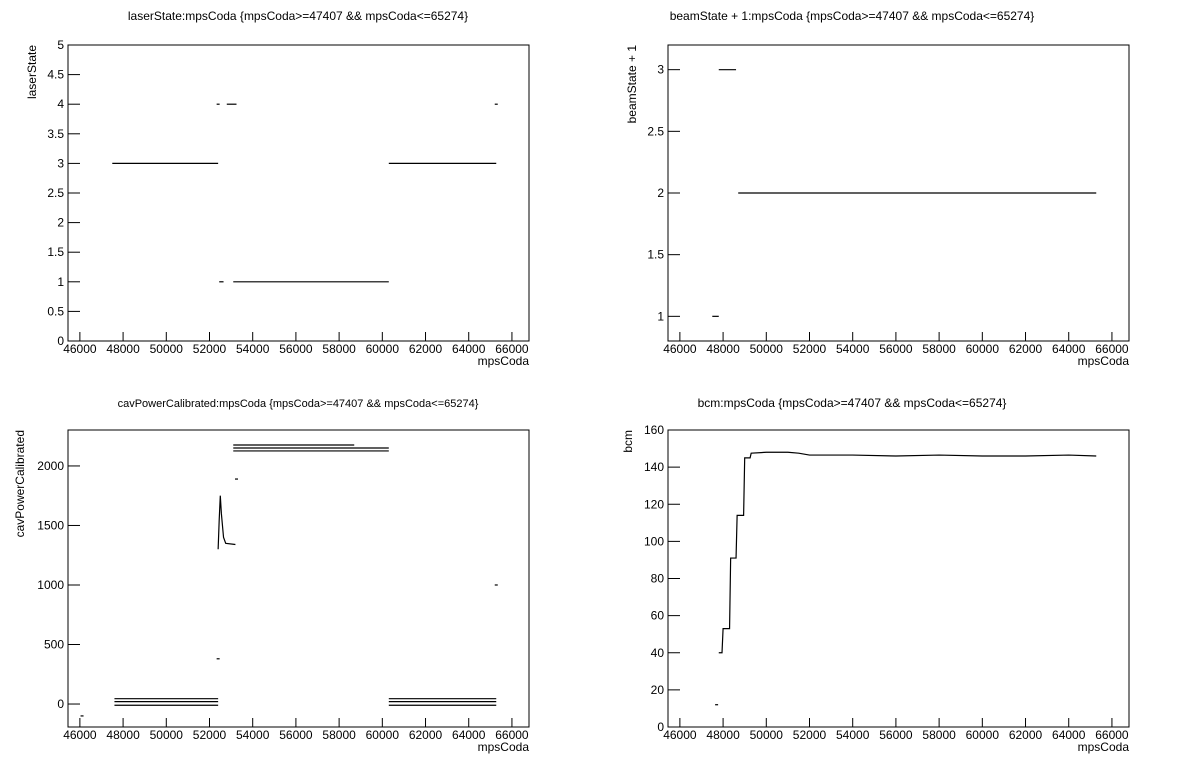 The width and height of the screenshot is (1196, 772). I want to click on y-tick-label: 40, so click(658, 653).